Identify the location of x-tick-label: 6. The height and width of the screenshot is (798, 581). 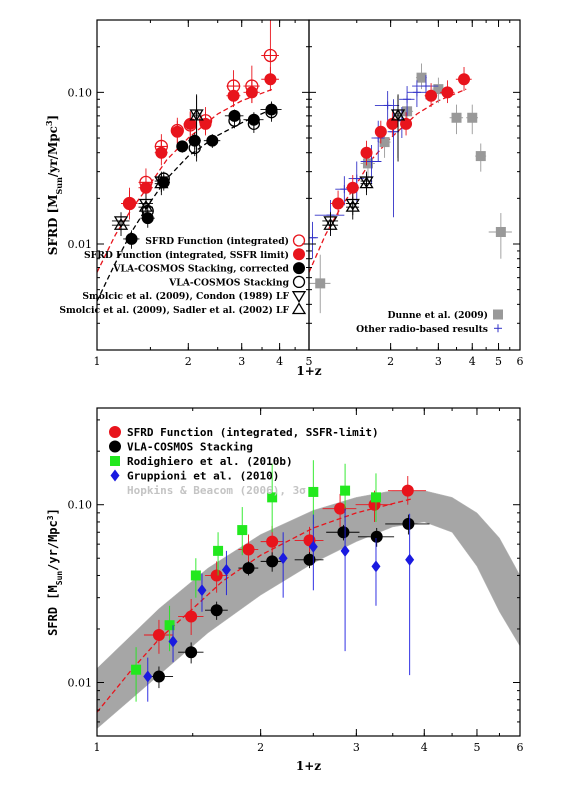
(520, 361).